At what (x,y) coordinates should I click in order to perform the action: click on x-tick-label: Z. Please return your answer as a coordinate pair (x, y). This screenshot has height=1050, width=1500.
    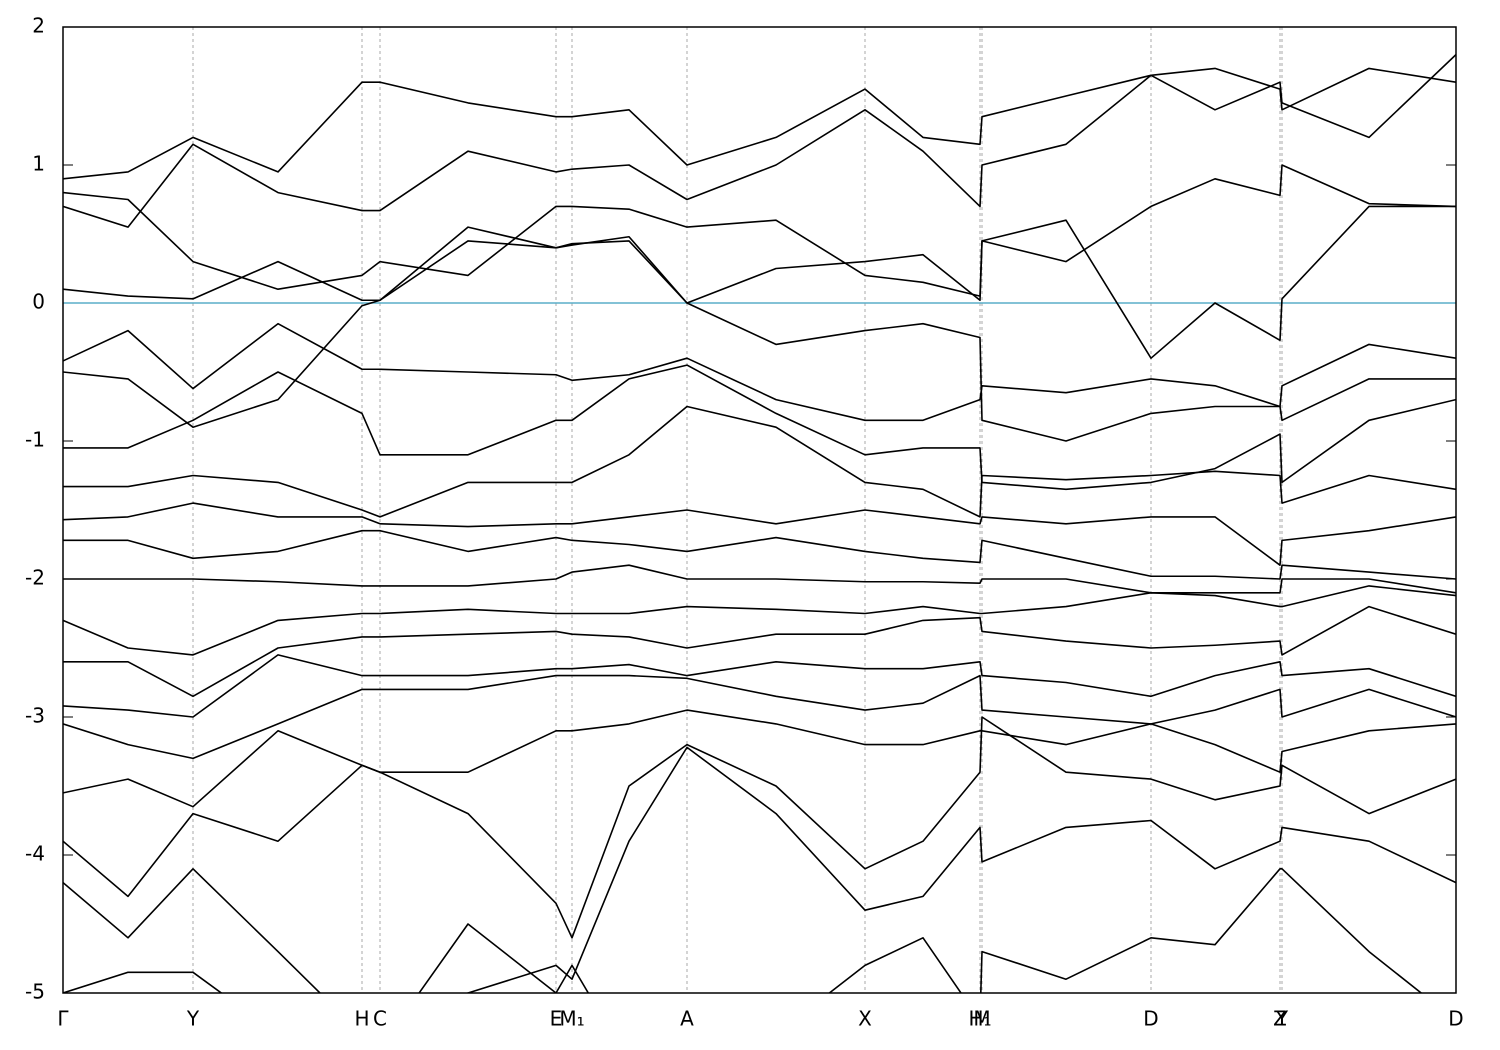
    Looking at the image, I should click on (1280, 1019).